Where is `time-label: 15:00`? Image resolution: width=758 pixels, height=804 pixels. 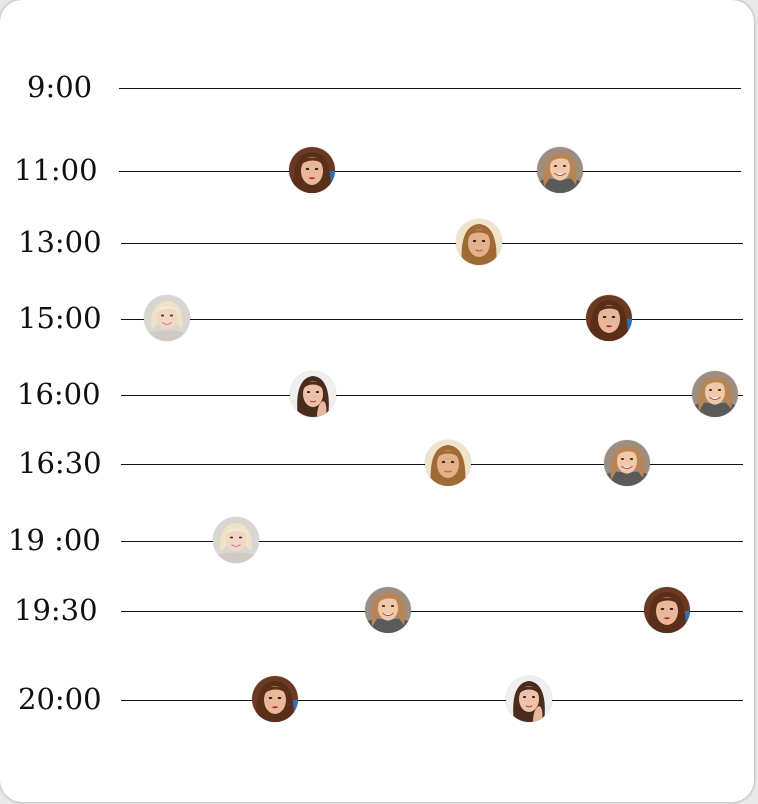 time-label: 15:00 is located at coordinates (60, 318).